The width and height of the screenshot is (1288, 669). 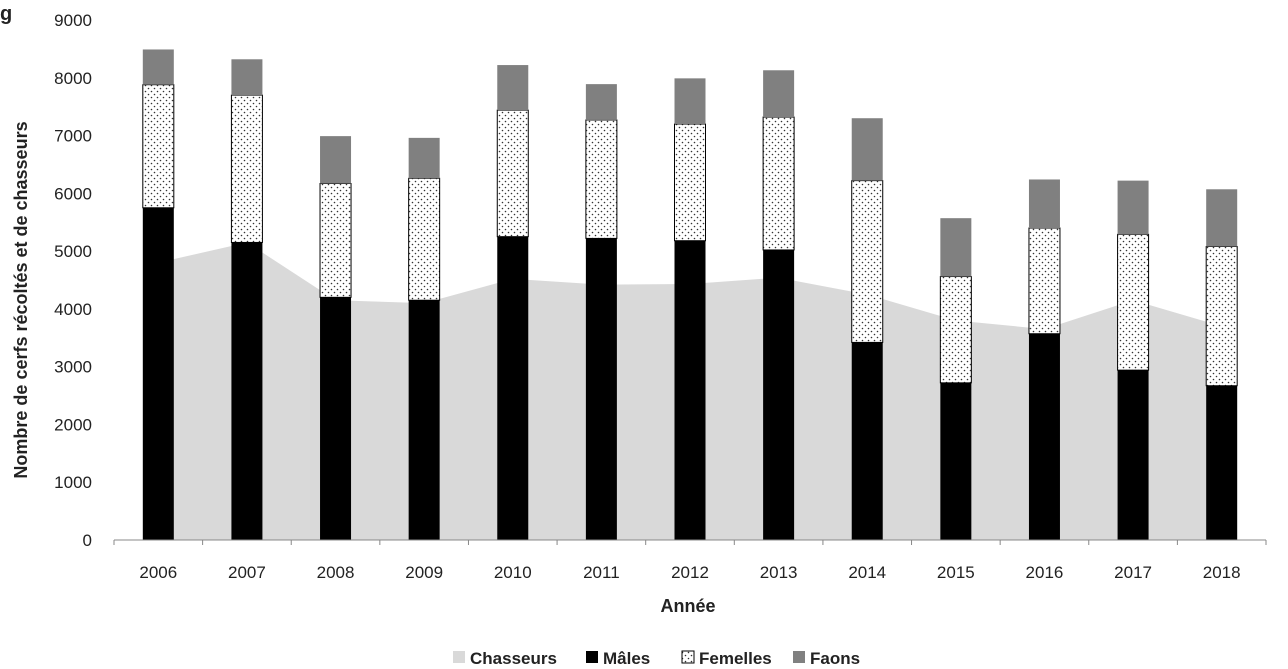 I want to click on bar-faons-2006, so click(x=158, y=67).